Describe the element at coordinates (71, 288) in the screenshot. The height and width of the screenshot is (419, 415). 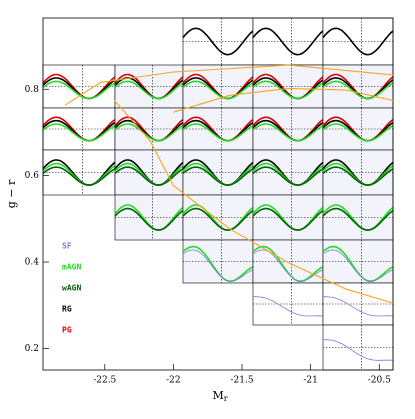
I see `legend-label: wAGN` at that location.